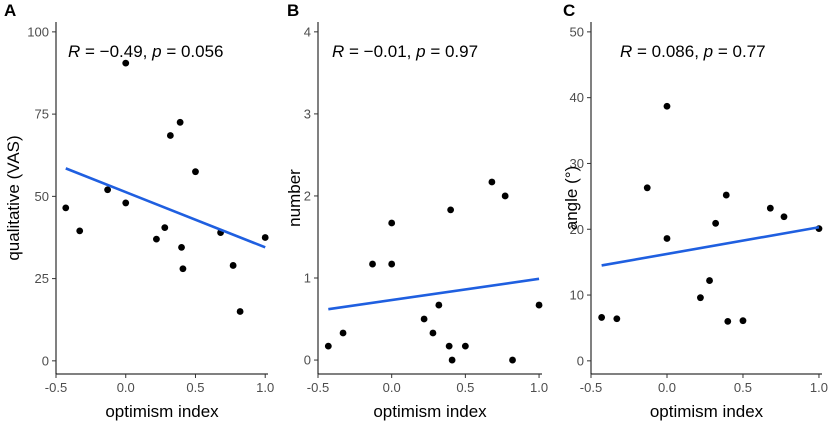 This screenshot has height=427, width=829. I want to click on y-axis-title: qualitative (VAS), so click(13, 197).